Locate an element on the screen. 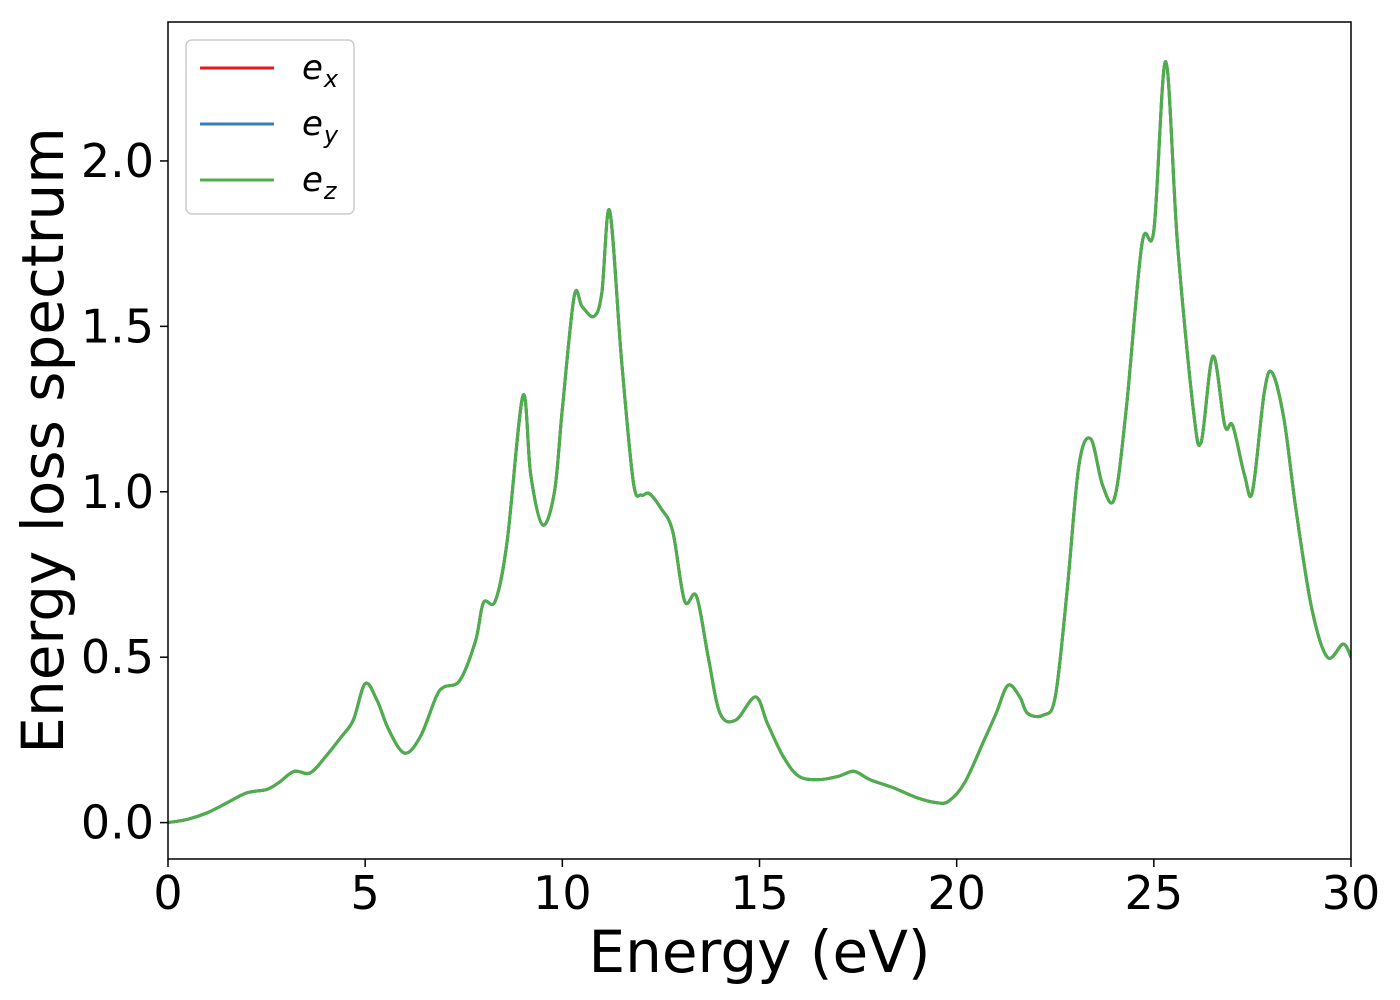  y-axis-ticks: 0.0 0.5 1.0 1.5 2.0 is located at coordinates (124, 492).